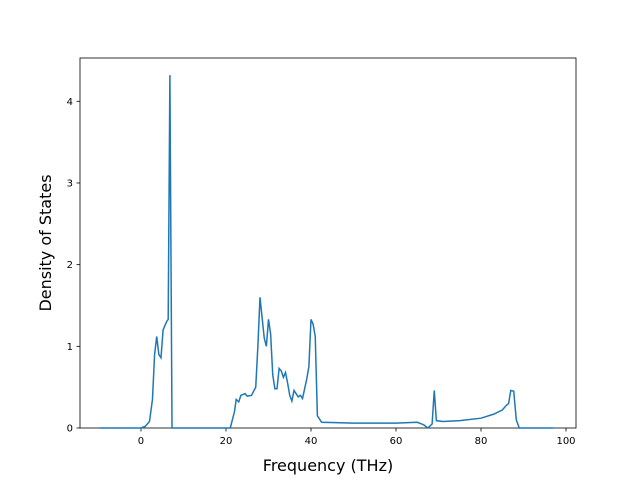 The image size is (640, 484). Describe the element at coordinates (226, 441) in the screenshot. I see `x-tick-label: 20` at that location.